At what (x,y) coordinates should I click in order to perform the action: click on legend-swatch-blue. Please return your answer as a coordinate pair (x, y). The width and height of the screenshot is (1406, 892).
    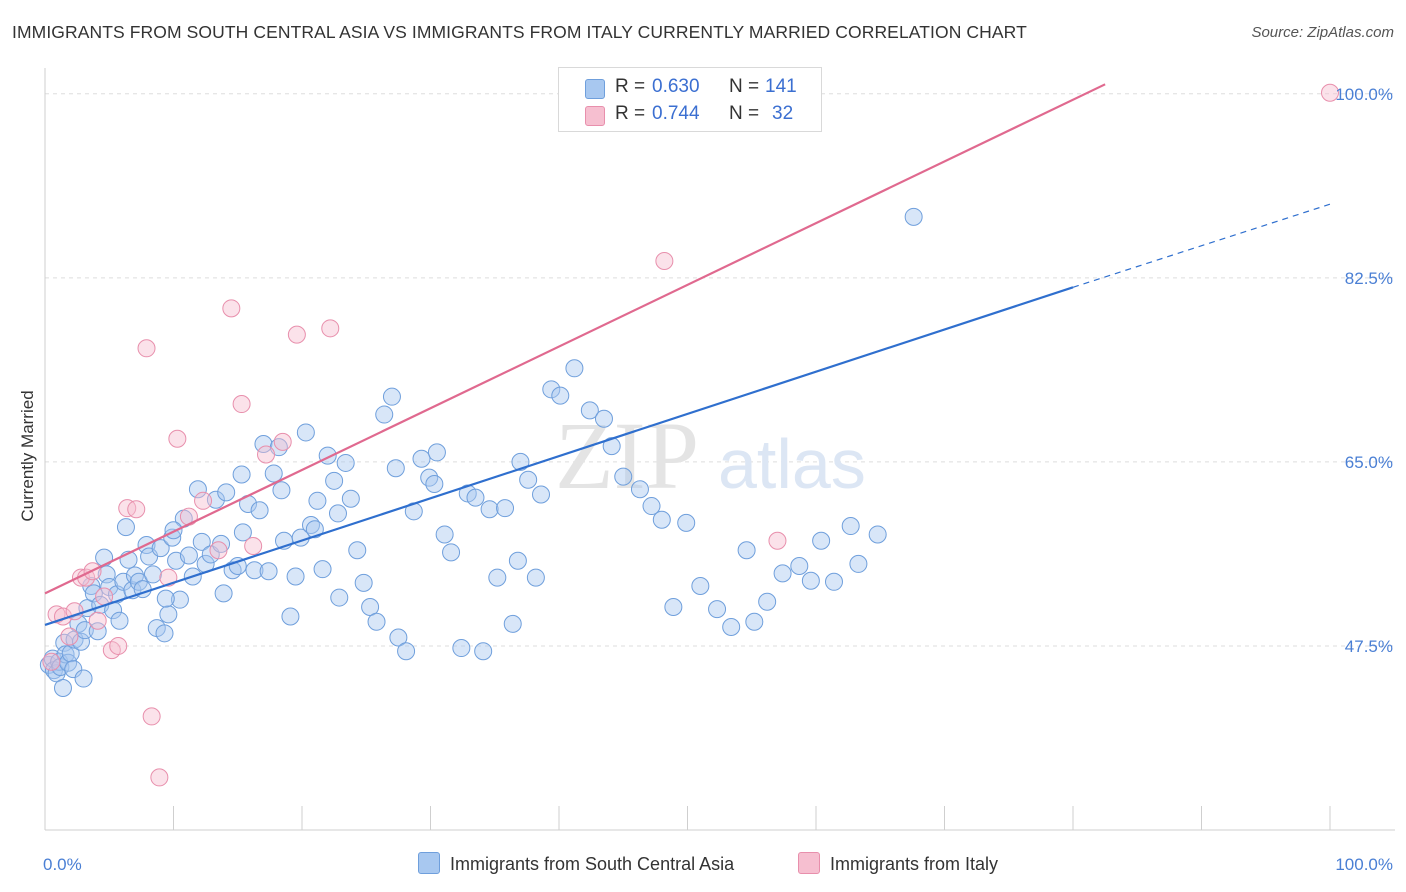
    Looking at the image, I should click on (429, 863).